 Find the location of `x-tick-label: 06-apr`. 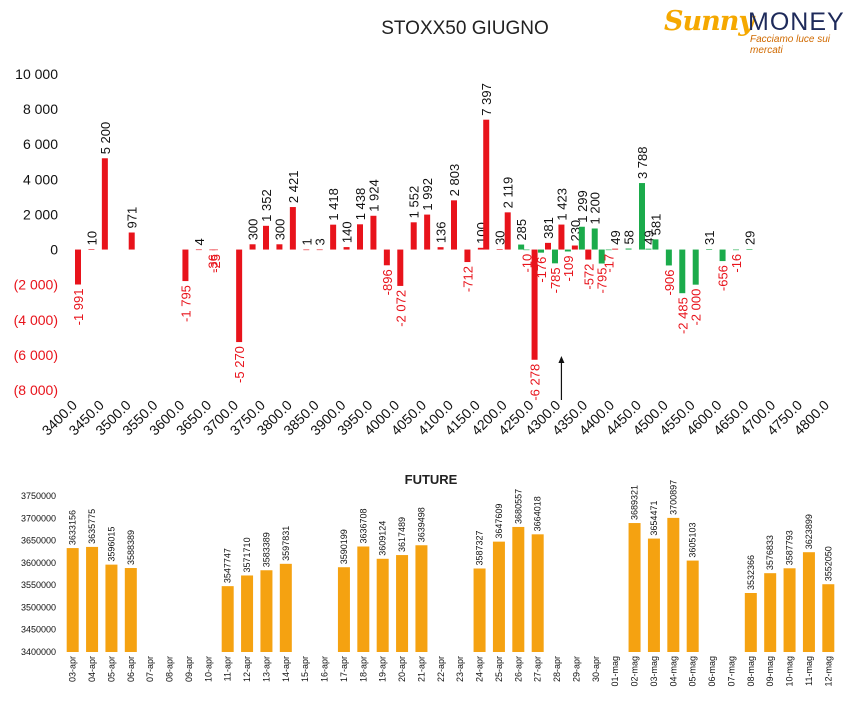

x-tick-label: 06-apr is located at coordinates (131, 669).